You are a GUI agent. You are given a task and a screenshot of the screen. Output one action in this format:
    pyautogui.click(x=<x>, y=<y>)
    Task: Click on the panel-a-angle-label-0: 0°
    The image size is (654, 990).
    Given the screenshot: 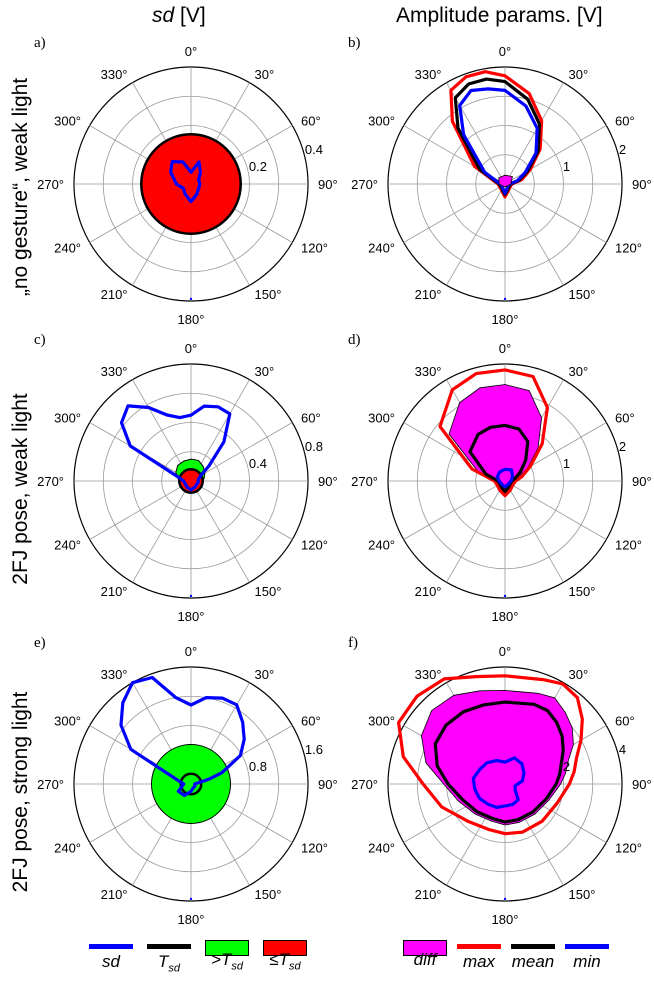 What is the action you would take?
    pyautogui.click(x=191, y=51)
    